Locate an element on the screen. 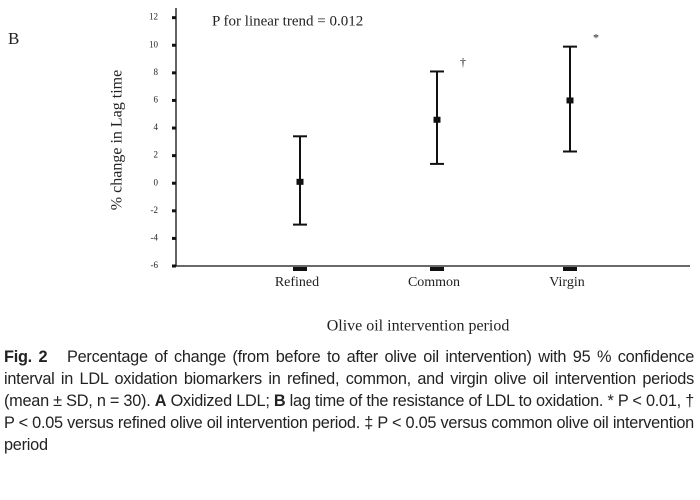 This screenshot has height=500, width=700. y-tick-label: 10 is located at coordinates (154, 44).